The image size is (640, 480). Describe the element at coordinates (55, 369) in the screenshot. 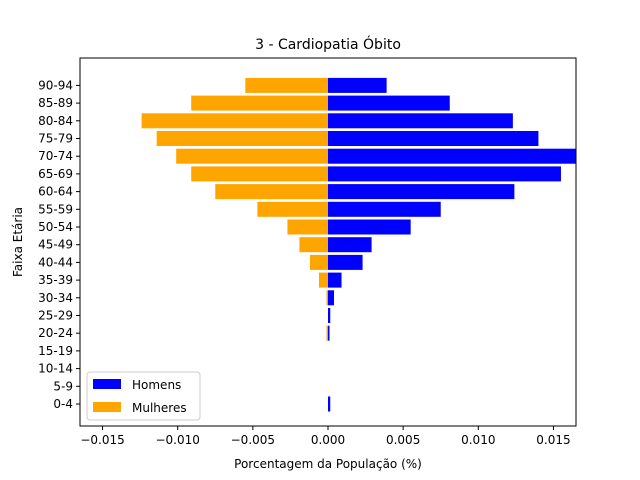

I see `y-tick-label: 10-14` at that location.